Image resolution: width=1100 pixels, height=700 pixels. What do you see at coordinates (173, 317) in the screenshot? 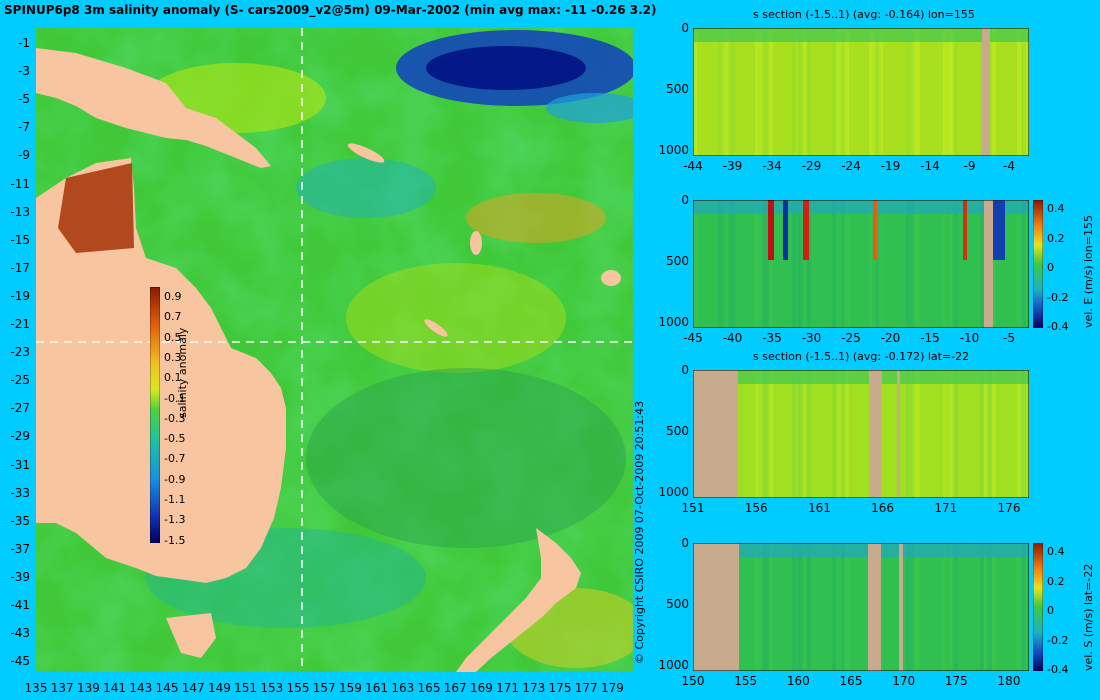
I see `colorbar-tick-label: 0.7` at bounding box center [173, 317].